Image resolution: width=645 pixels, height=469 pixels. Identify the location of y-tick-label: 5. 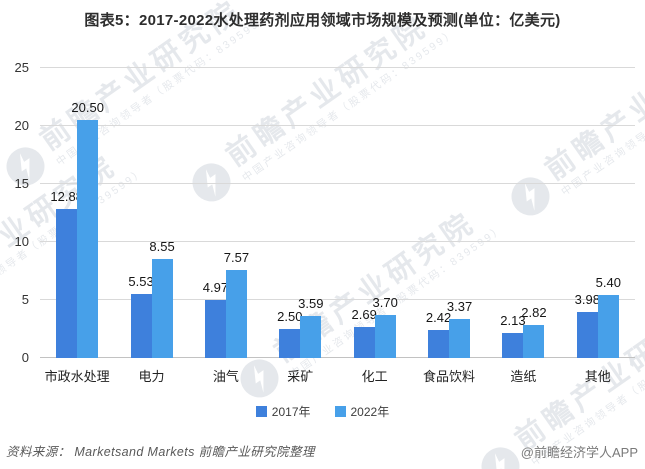
(25, 299).